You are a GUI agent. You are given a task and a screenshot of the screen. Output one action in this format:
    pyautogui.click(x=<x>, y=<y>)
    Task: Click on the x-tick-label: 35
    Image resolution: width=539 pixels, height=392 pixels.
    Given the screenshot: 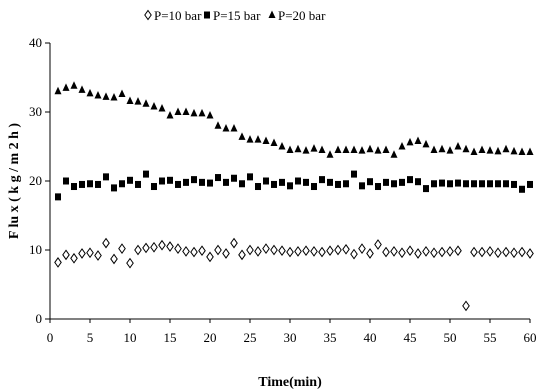 What is the action you would take?
    pyautogui.click(x=330, y=337)
    